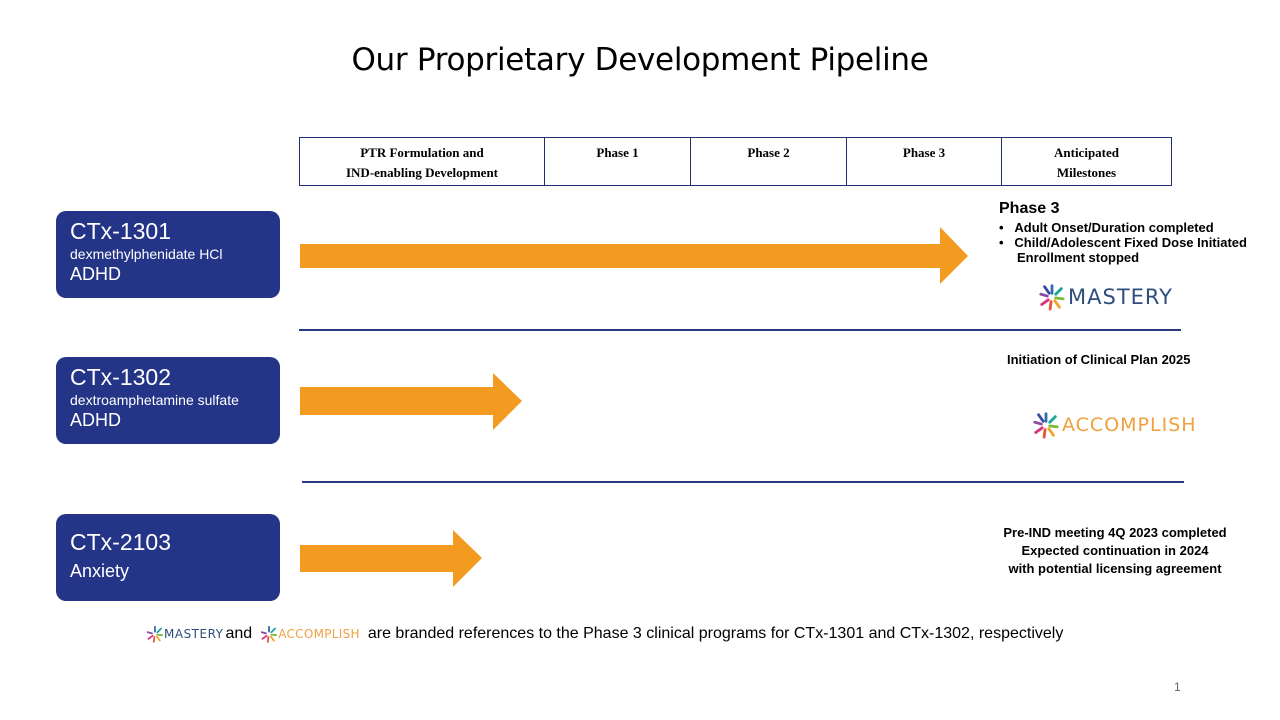 This screenshot has width=1280, height=720. I want to click on program-code: CTx-1302, so click(120, 377).